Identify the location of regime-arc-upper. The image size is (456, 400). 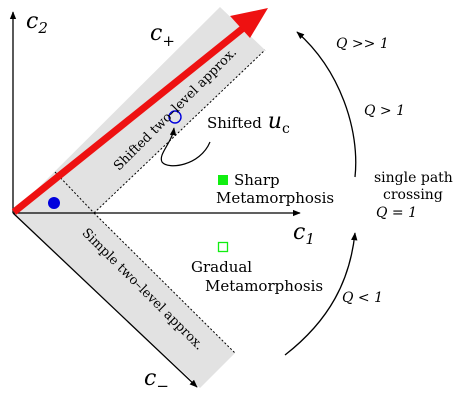
(326, 104).